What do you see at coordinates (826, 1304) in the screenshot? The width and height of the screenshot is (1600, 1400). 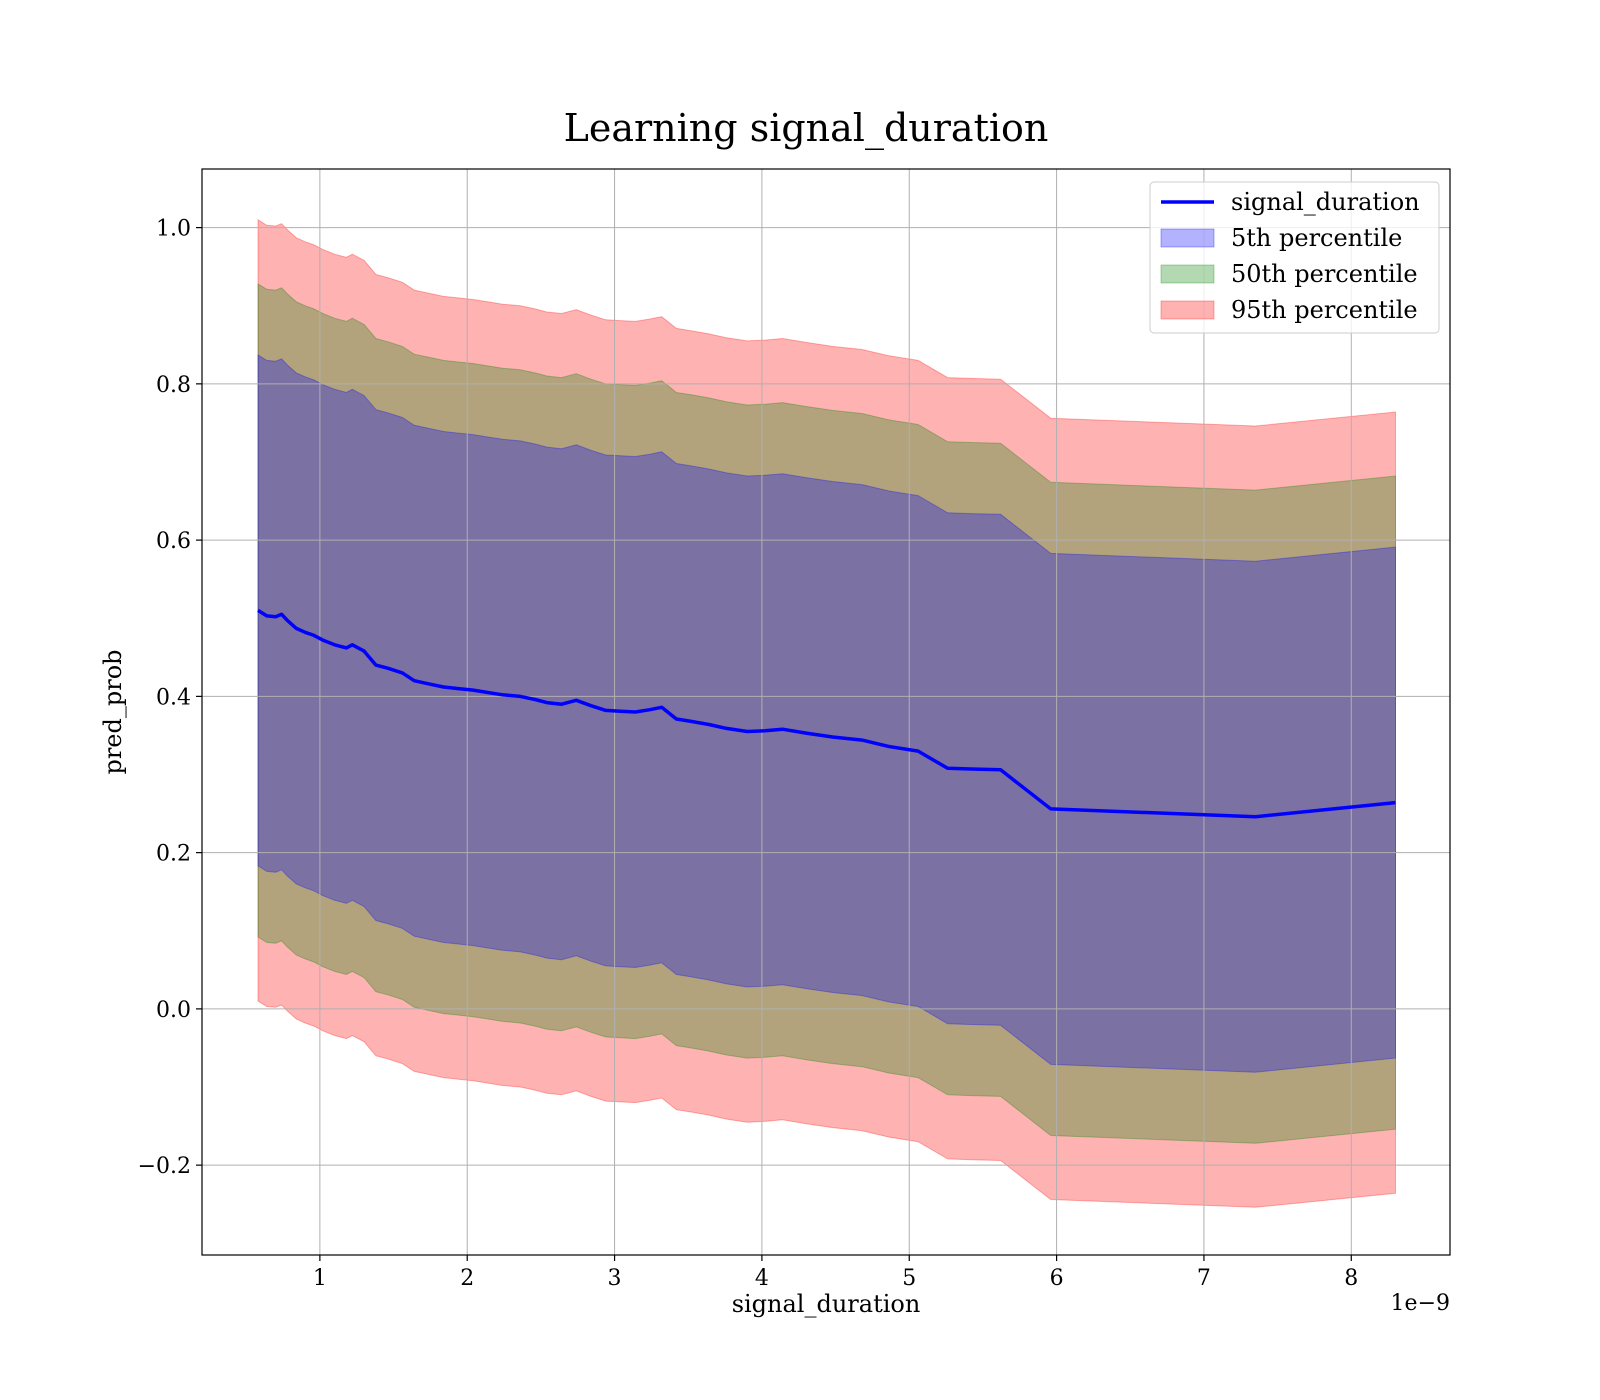 I see `x-axis-label: signal_duration` at bounding box center [826, 1304].